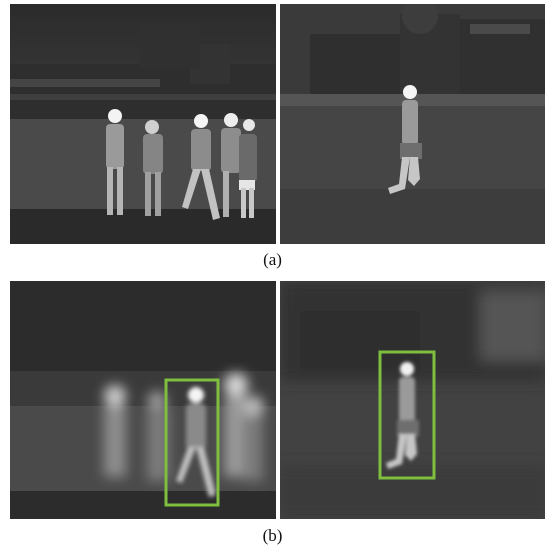 The width and height of the screenshot is (545, 548). What do you see at coordinates (272, 259) in the screenshot?
I see `caption-a: (a)` at bounding box center [272, 259].